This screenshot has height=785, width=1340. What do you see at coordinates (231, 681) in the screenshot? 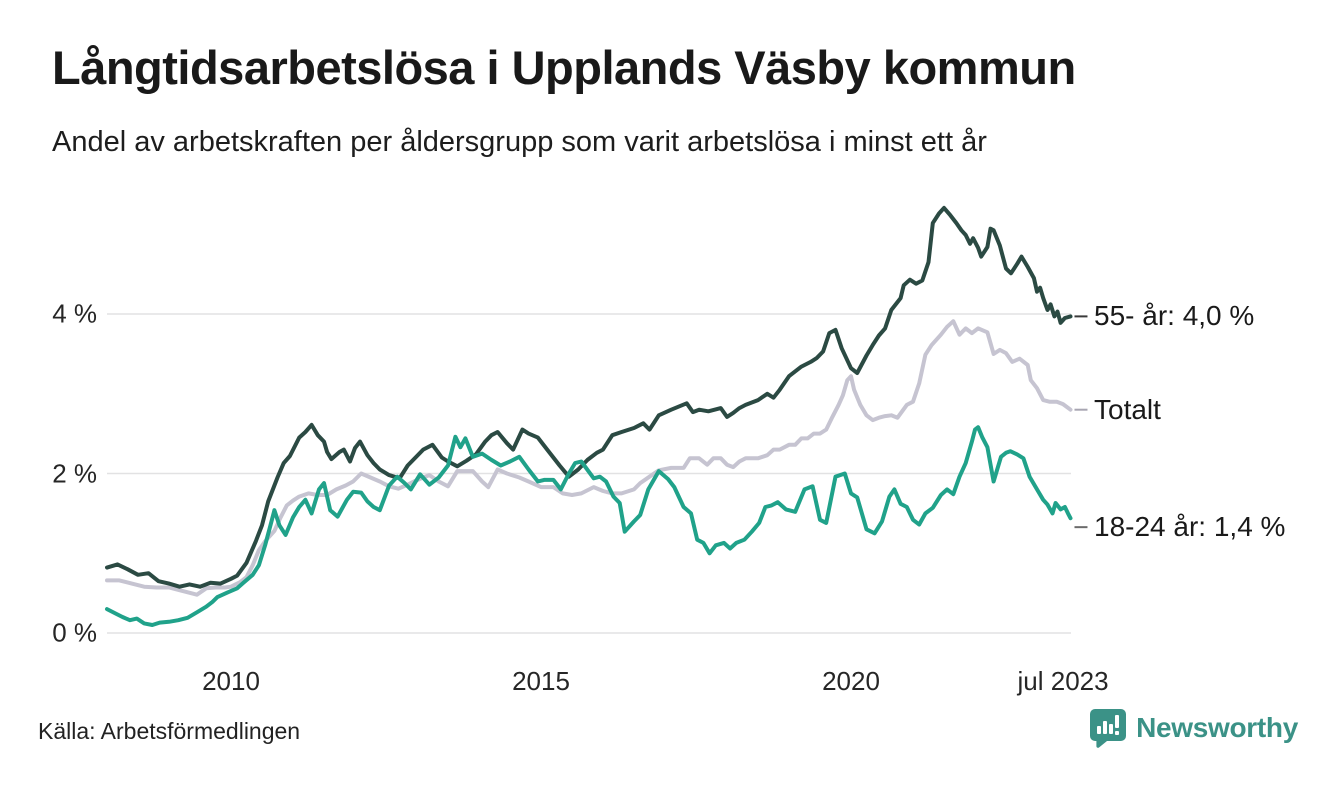
I see `x-axis-tick-label-2010: 2010` at bounding box center [231, 681].